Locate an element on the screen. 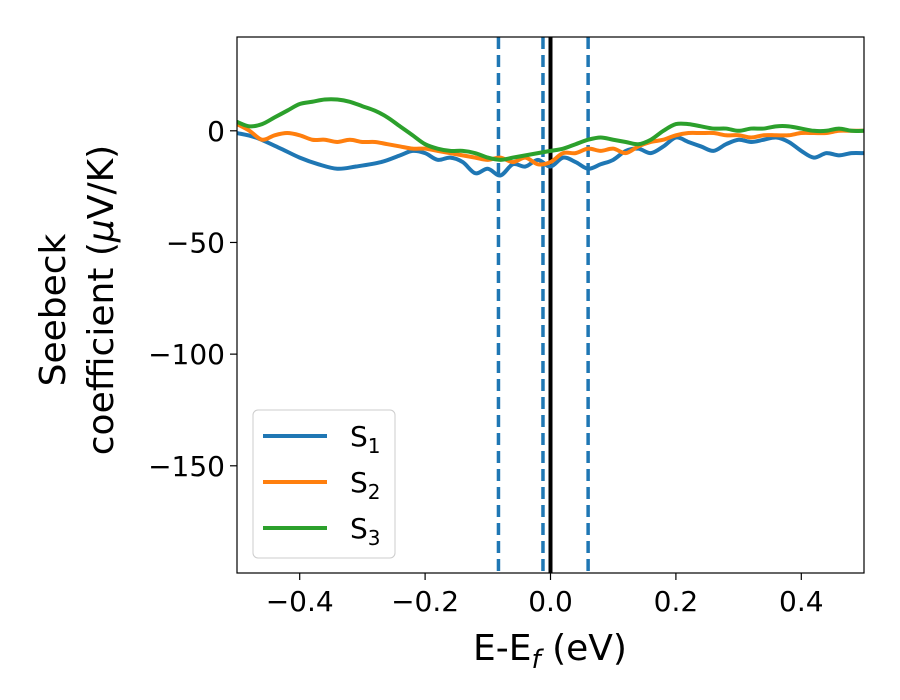 This screenshot has height=700, width=900. reference-lines is located at coordinates (543, 305).